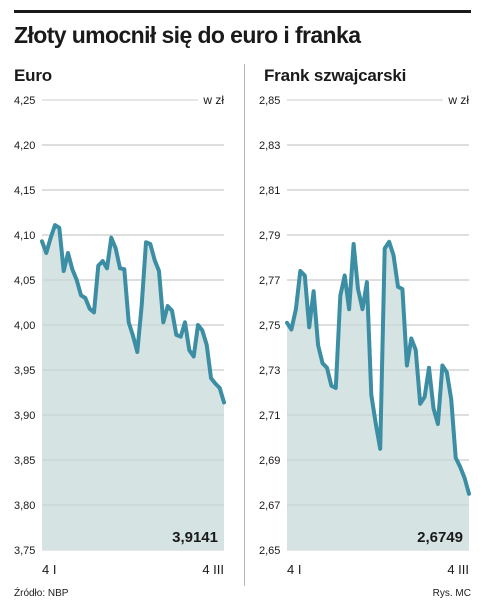  Describe the element at coordinates (187, 35) in the screenshot. I see `main-title: Złoty umocnił się do euro i franka` at that location.